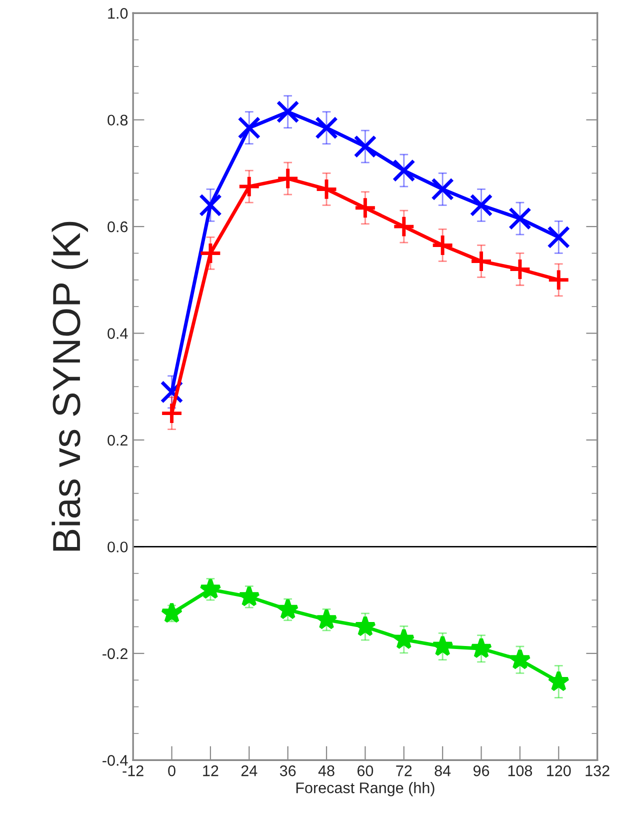 This screenshot has width=619, height=820. What do you see at coordinates (115, 760) in the screenshot?
I see `y-tick-label: -0.4` at bounding box center [115, 760].